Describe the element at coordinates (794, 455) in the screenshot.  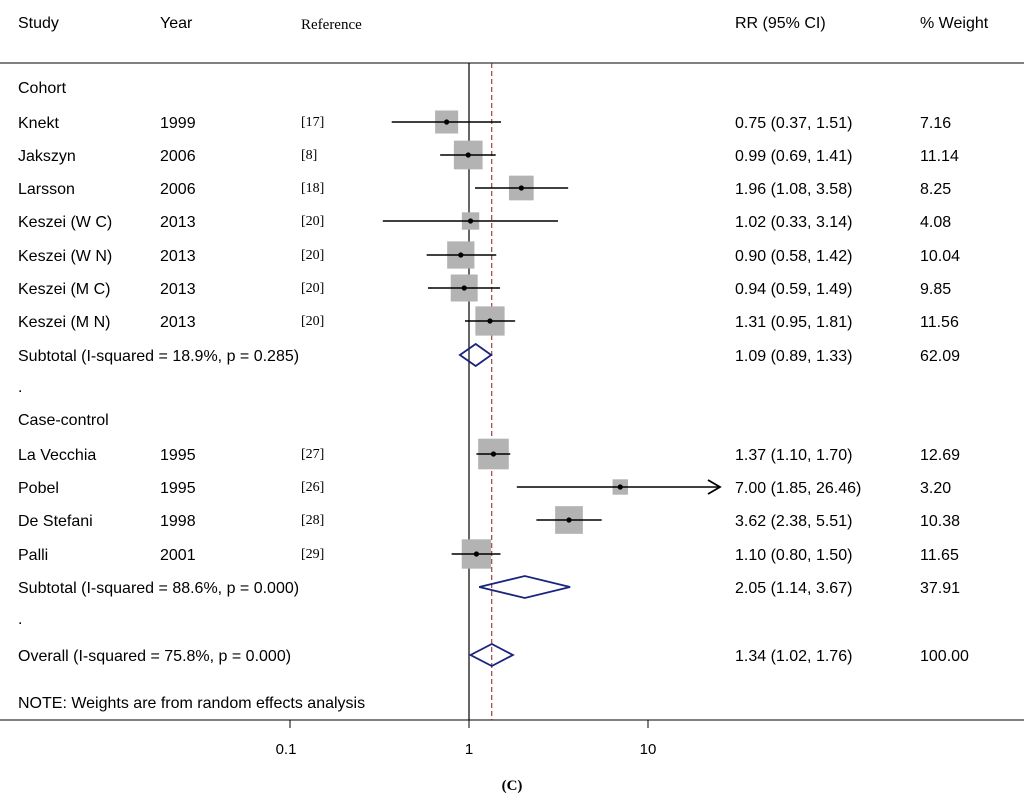
I see `row-rr-ci: 1.37 (1.10, 1.70)` at that location.